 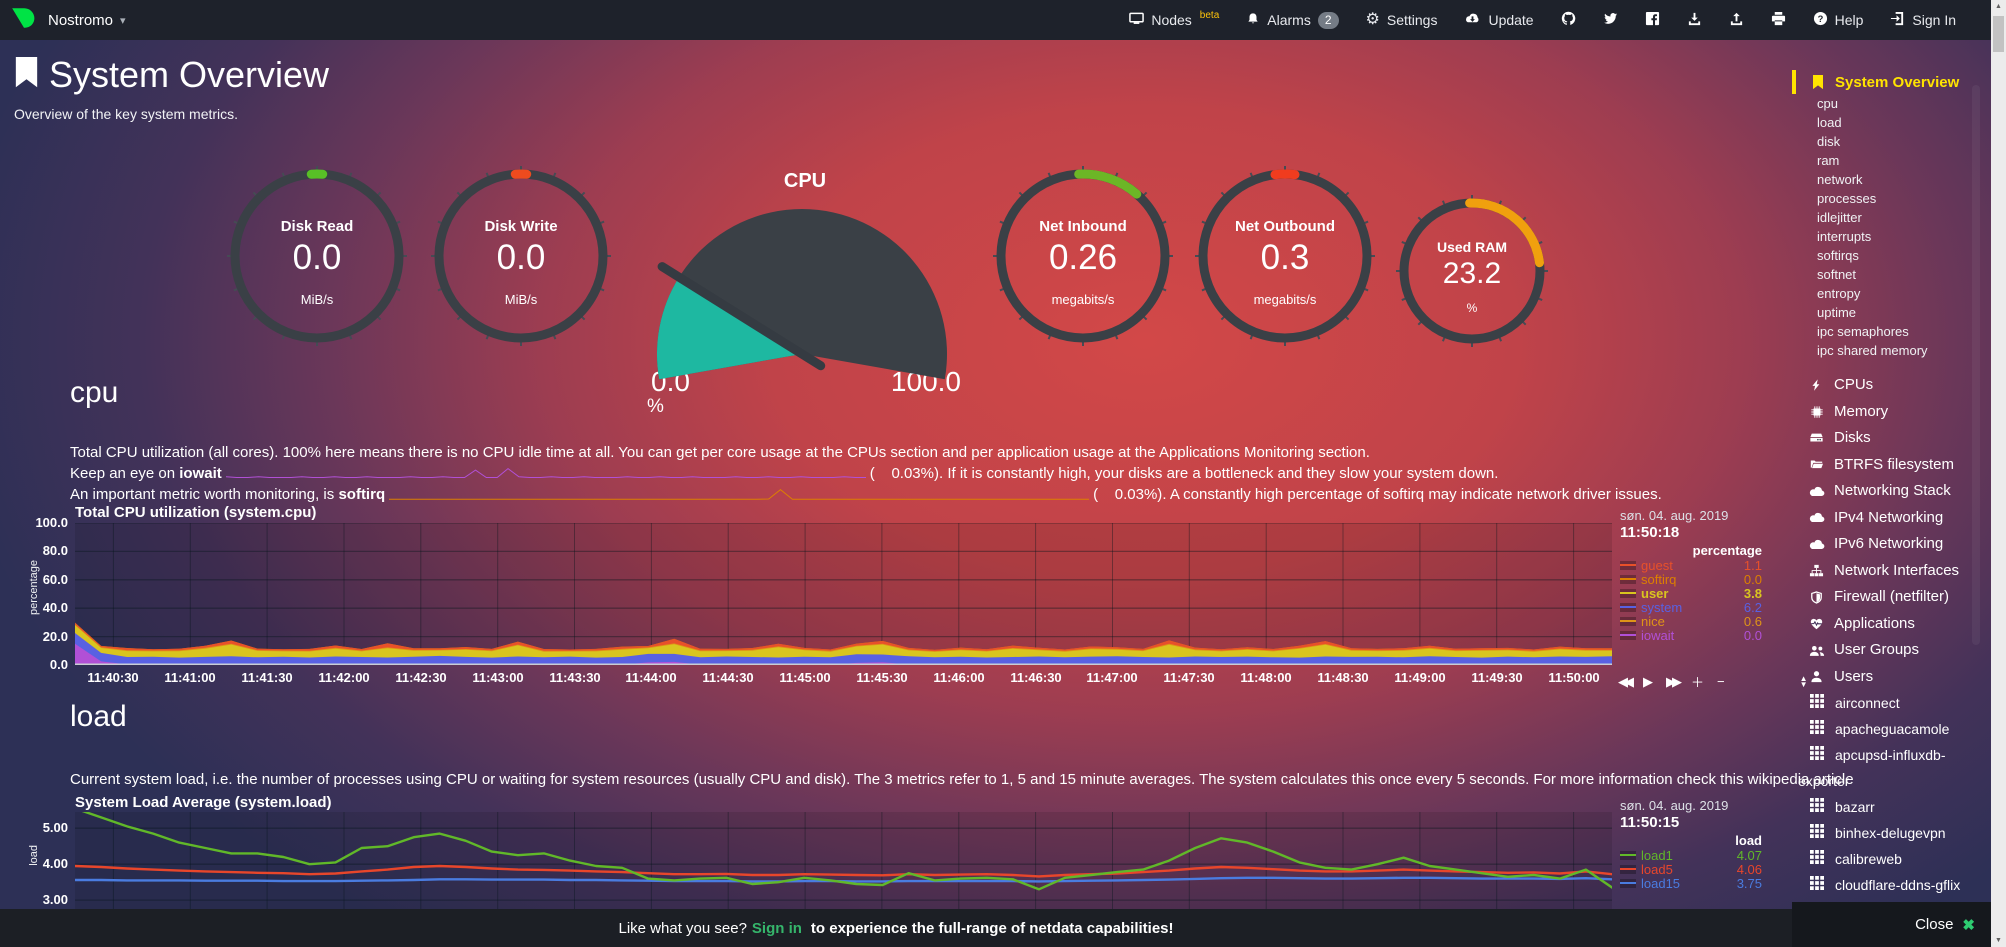 What do you see at coordinates (1891, 141) in the screenshot?
I see `sidebar-item-disk: disk` at bounding box center [1891, 141].